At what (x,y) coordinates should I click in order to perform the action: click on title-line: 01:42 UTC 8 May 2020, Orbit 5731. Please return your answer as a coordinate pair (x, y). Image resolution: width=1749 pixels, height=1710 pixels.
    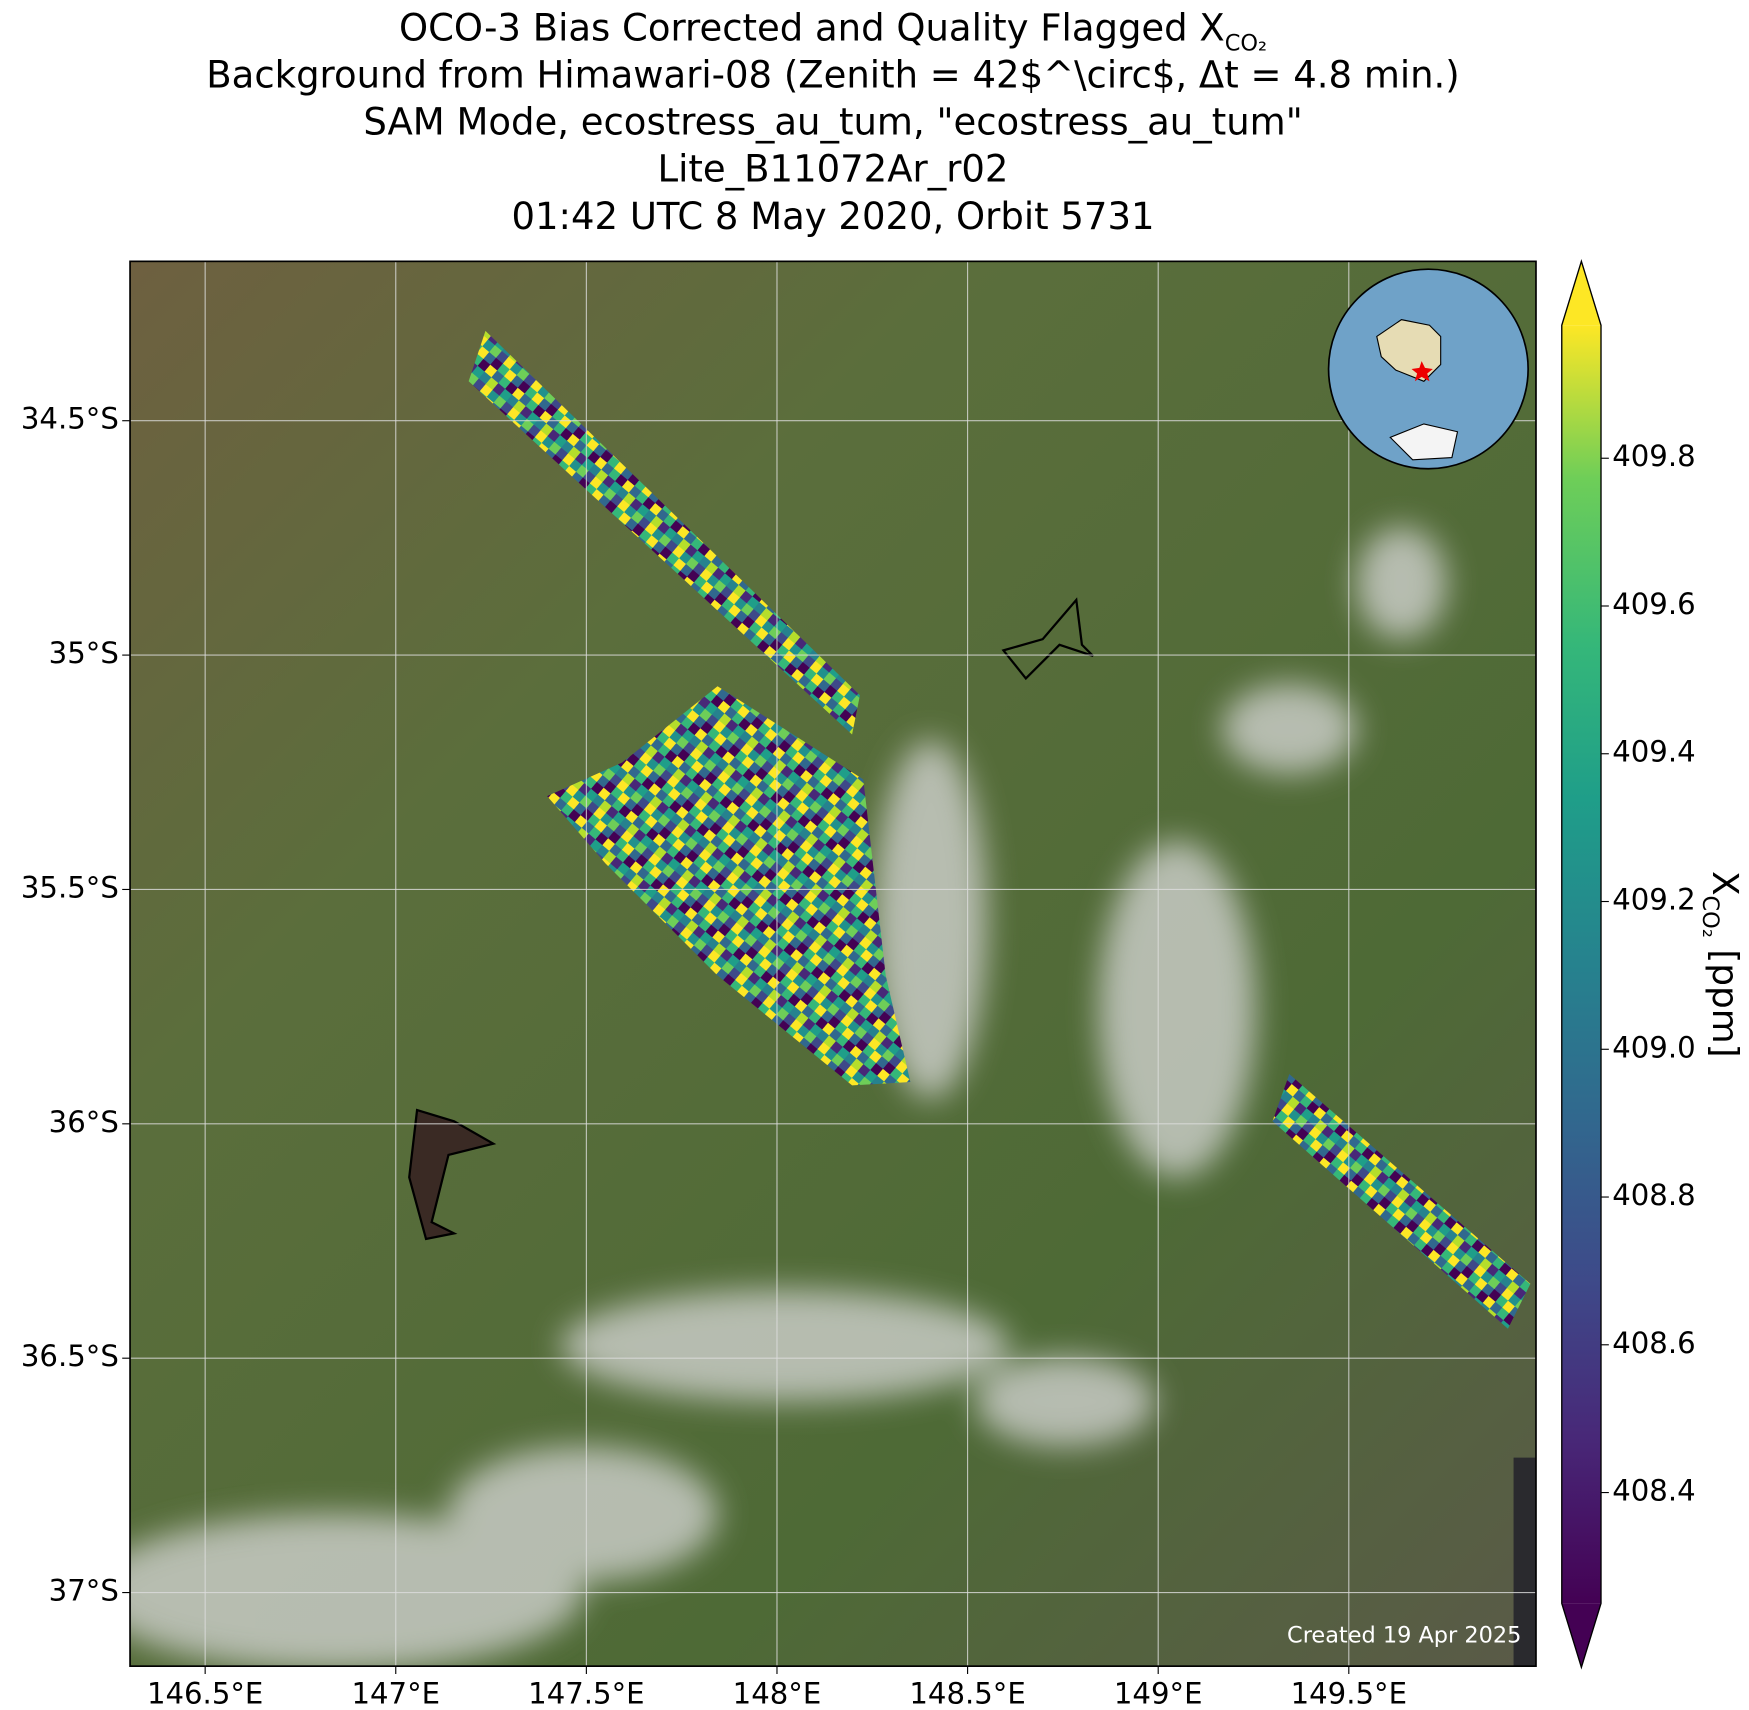
    Looking at the image, I should click on (833, 216).